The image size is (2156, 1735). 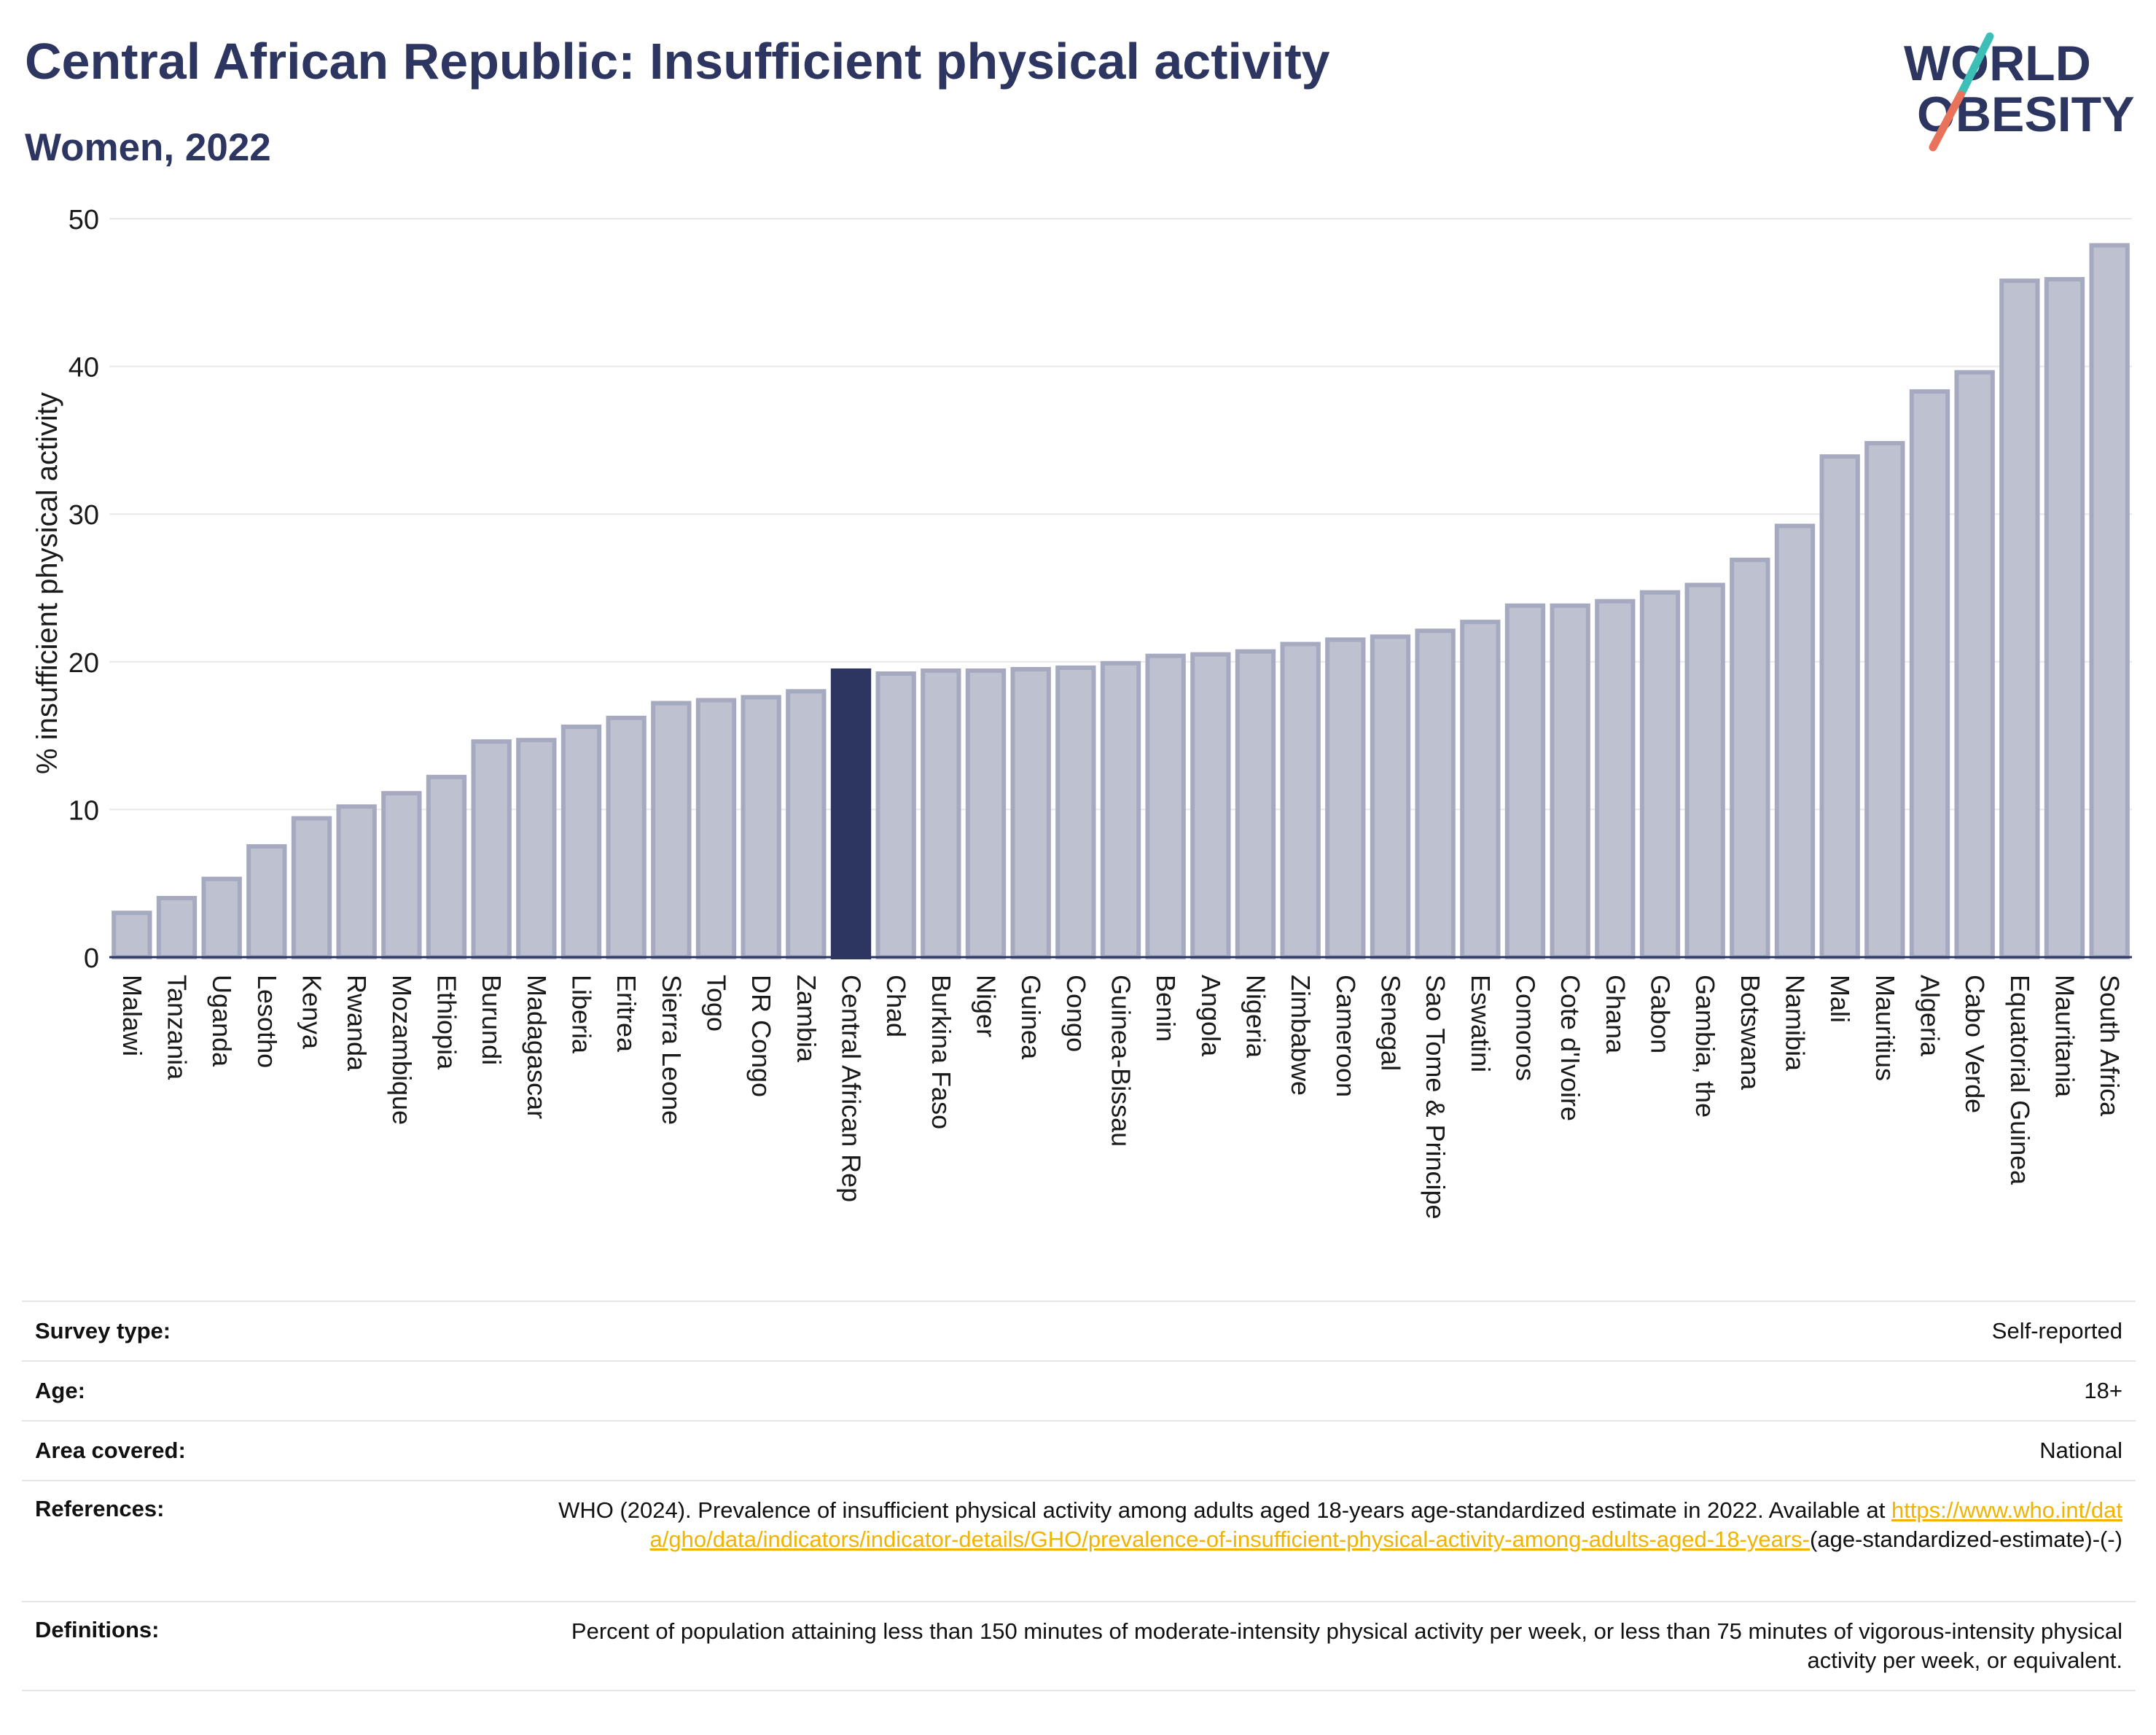 What do you see at coordinates (1079, 1330) in the screenshot?
I see `meta-row-survey-type: Survey type: Self-reported` at bounding box center [1079, 1330].